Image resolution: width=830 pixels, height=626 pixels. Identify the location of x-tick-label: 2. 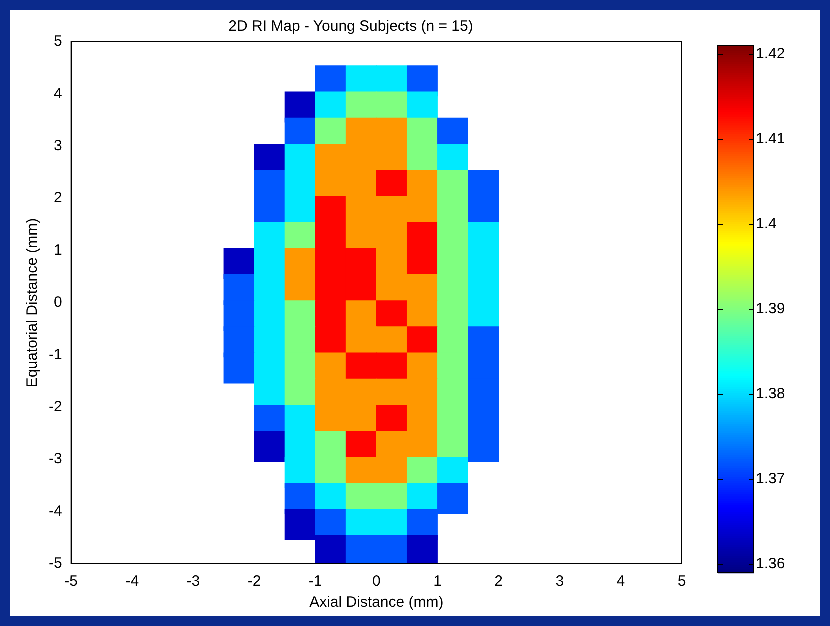
(498, 581).